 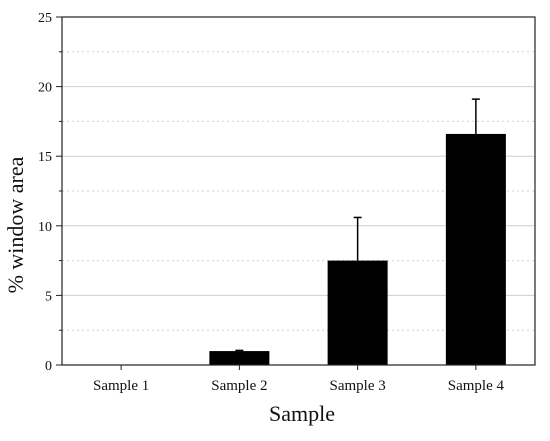 What do you see at coordinates (15, 224) in the screenshot?
I see `y-axis-title: % window area` at bounding box center [15, 224].